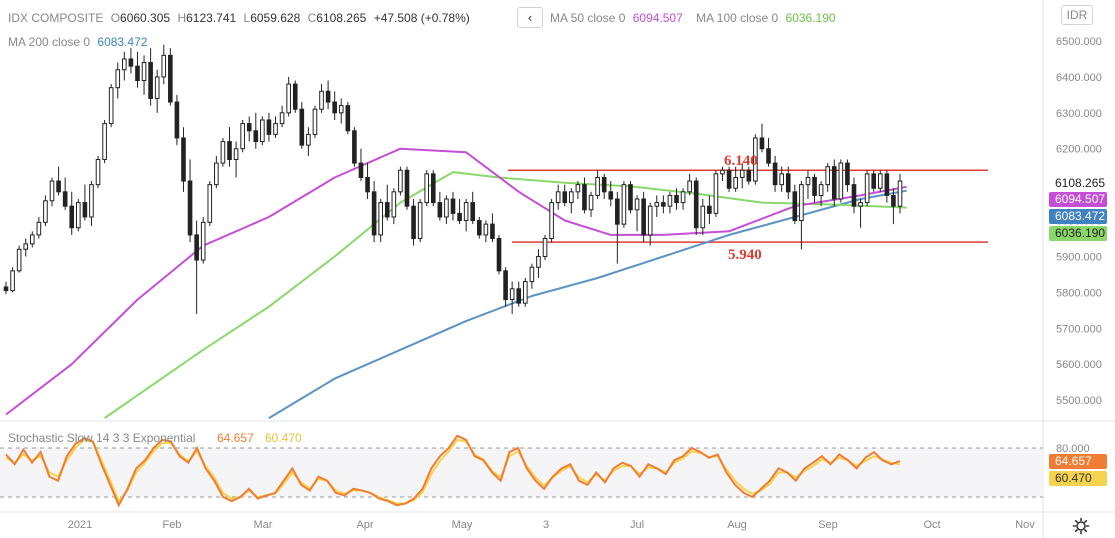  Describe the element at coordinates (588, 18) in the screenshot. I see `ma50-label: MA 50 close 0` at that location.